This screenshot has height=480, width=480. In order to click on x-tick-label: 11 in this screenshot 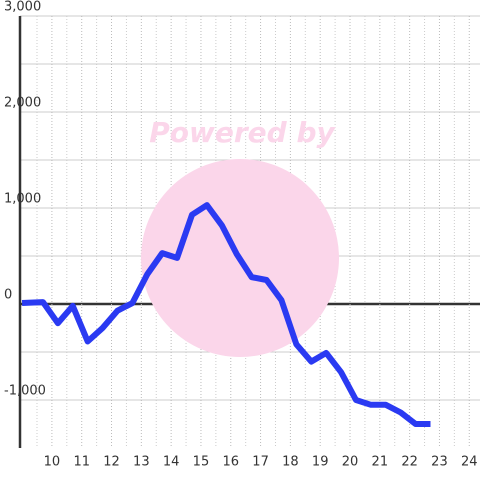, I will do `click(81, 462)`.